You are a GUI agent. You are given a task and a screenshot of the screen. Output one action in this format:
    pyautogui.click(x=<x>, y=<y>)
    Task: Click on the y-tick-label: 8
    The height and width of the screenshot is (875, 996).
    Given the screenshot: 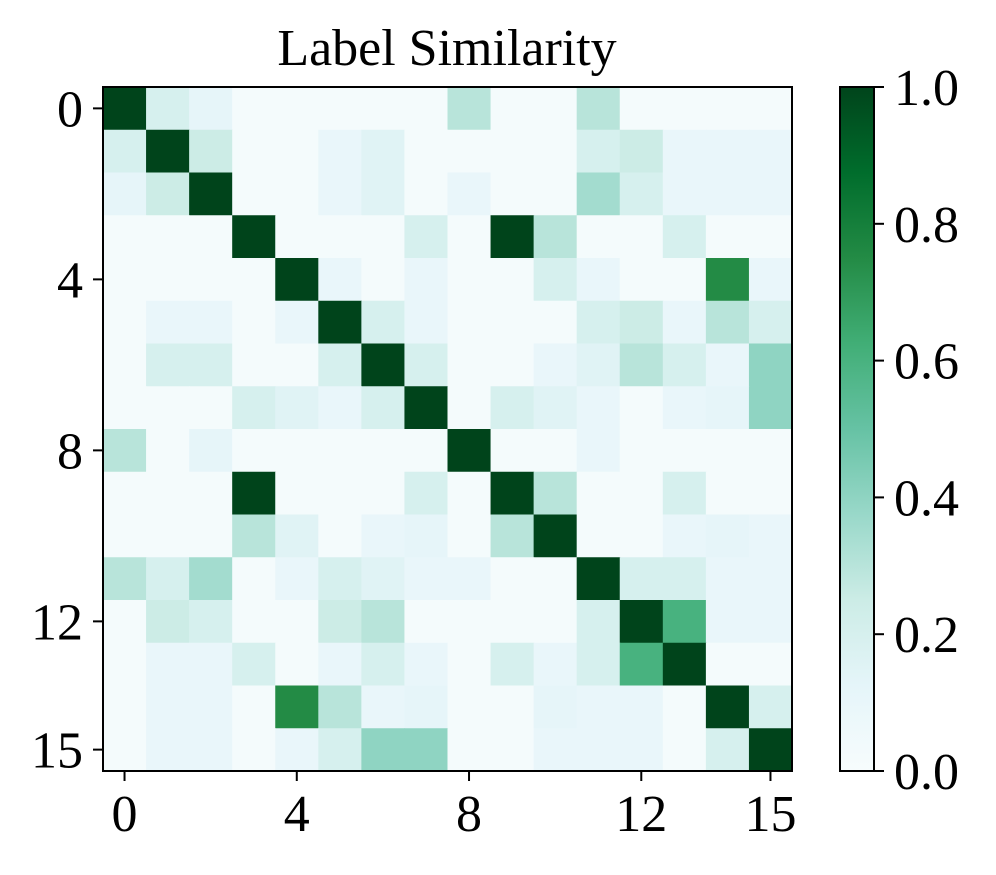 What is the action you would take?
    pyautogui.click(x=70, y=451)
    